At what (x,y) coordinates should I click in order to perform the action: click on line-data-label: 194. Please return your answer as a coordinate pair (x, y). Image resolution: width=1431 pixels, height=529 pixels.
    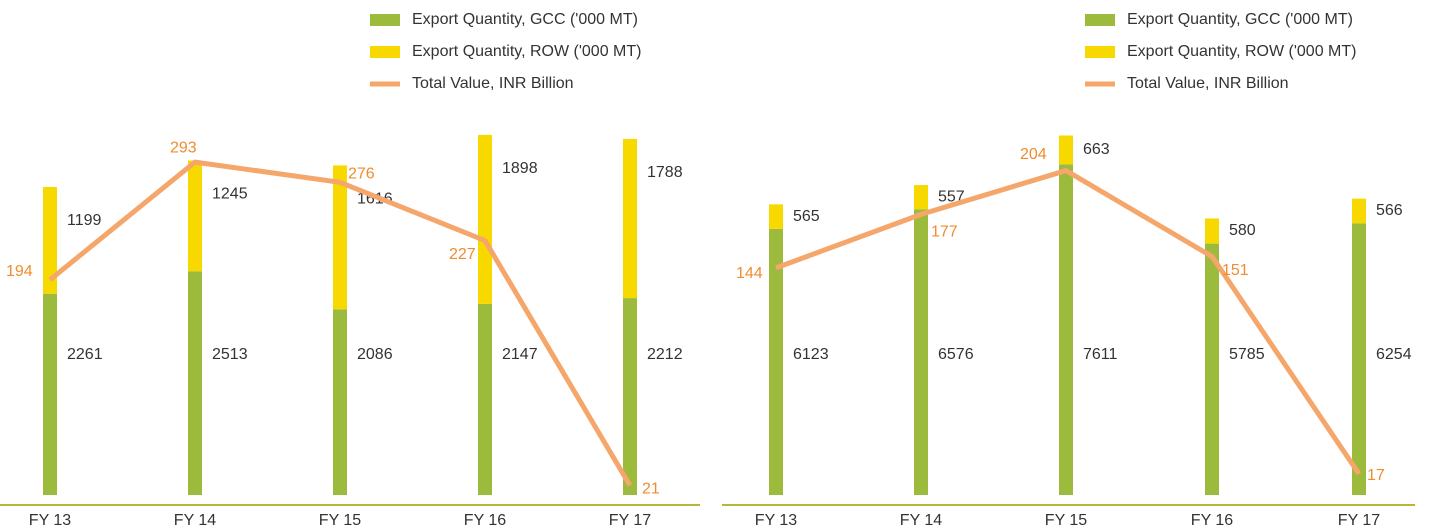
    Looking at the image, I should click on (19, 271).